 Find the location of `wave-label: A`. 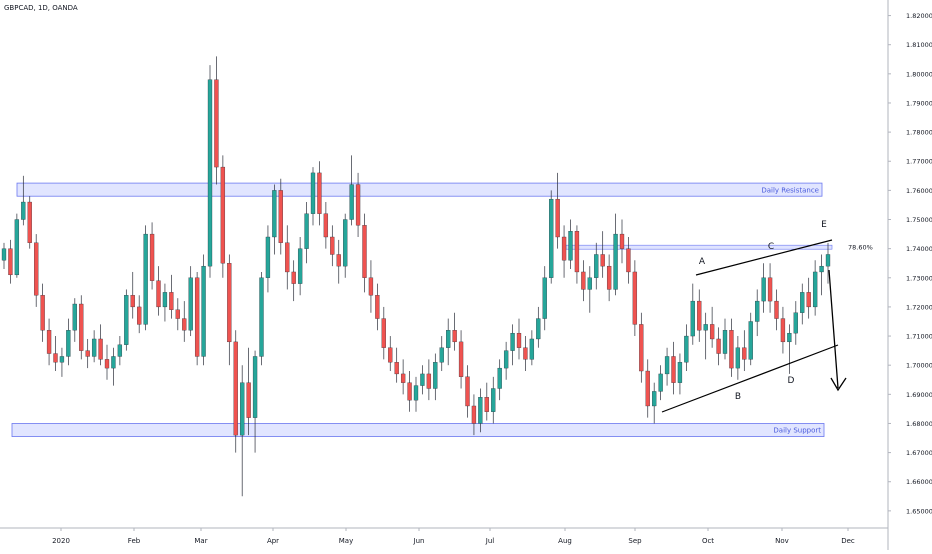

wave-label: A is located at coordinates (702, 262).